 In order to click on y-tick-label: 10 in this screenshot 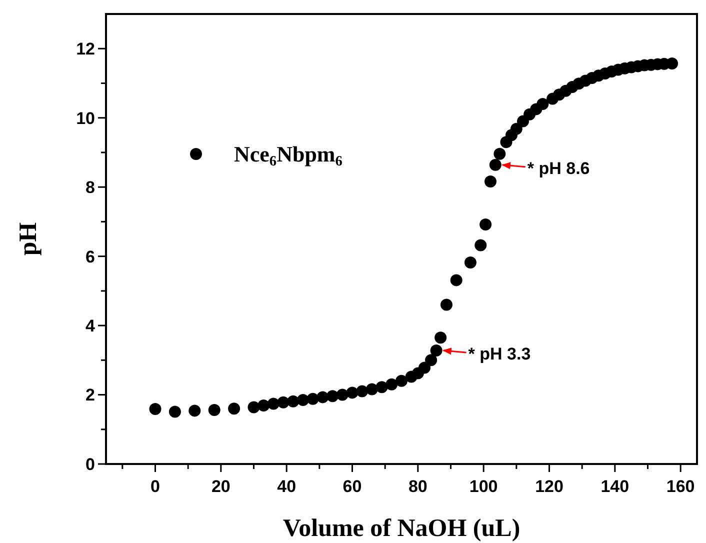, I will do `click(85, 118)`.